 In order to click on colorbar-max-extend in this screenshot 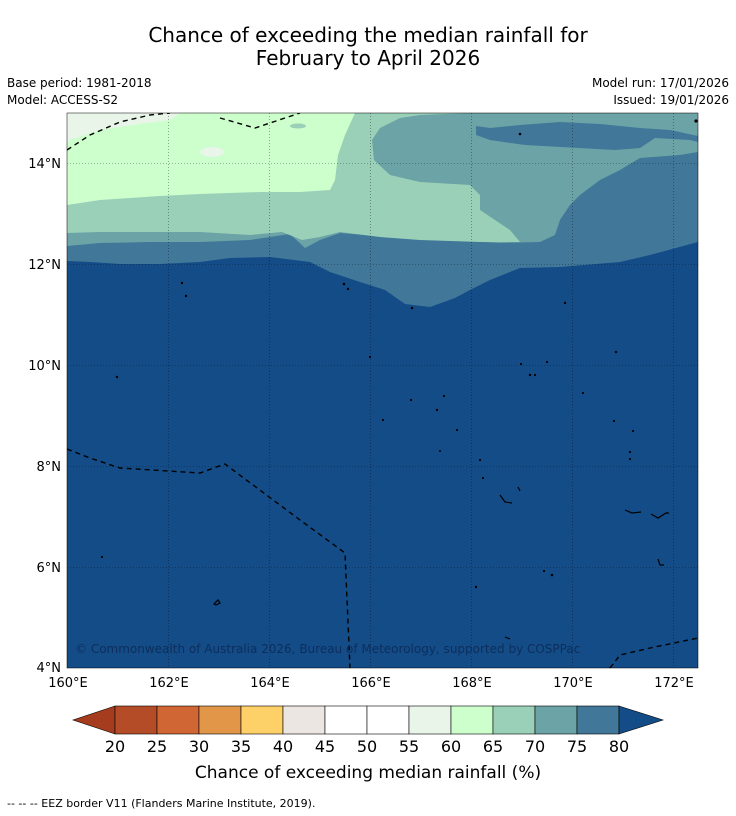, I will do `click(641, 720)`.